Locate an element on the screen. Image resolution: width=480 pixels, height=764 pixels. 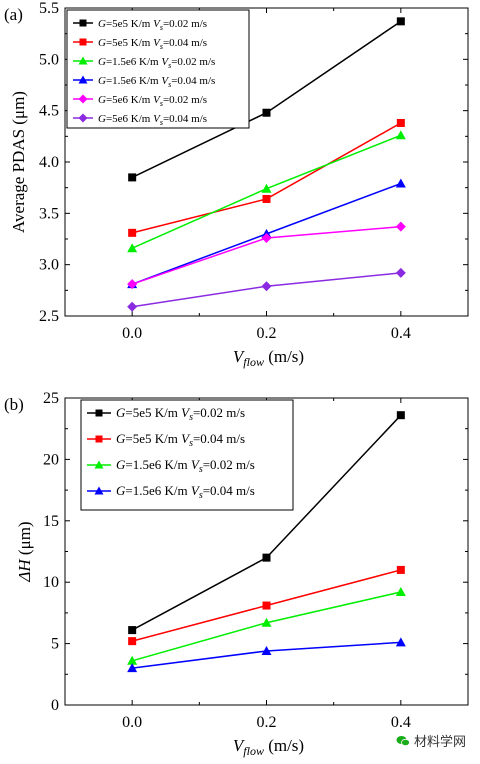
y-tick-label: 15 is located at coordinates (51, 521).